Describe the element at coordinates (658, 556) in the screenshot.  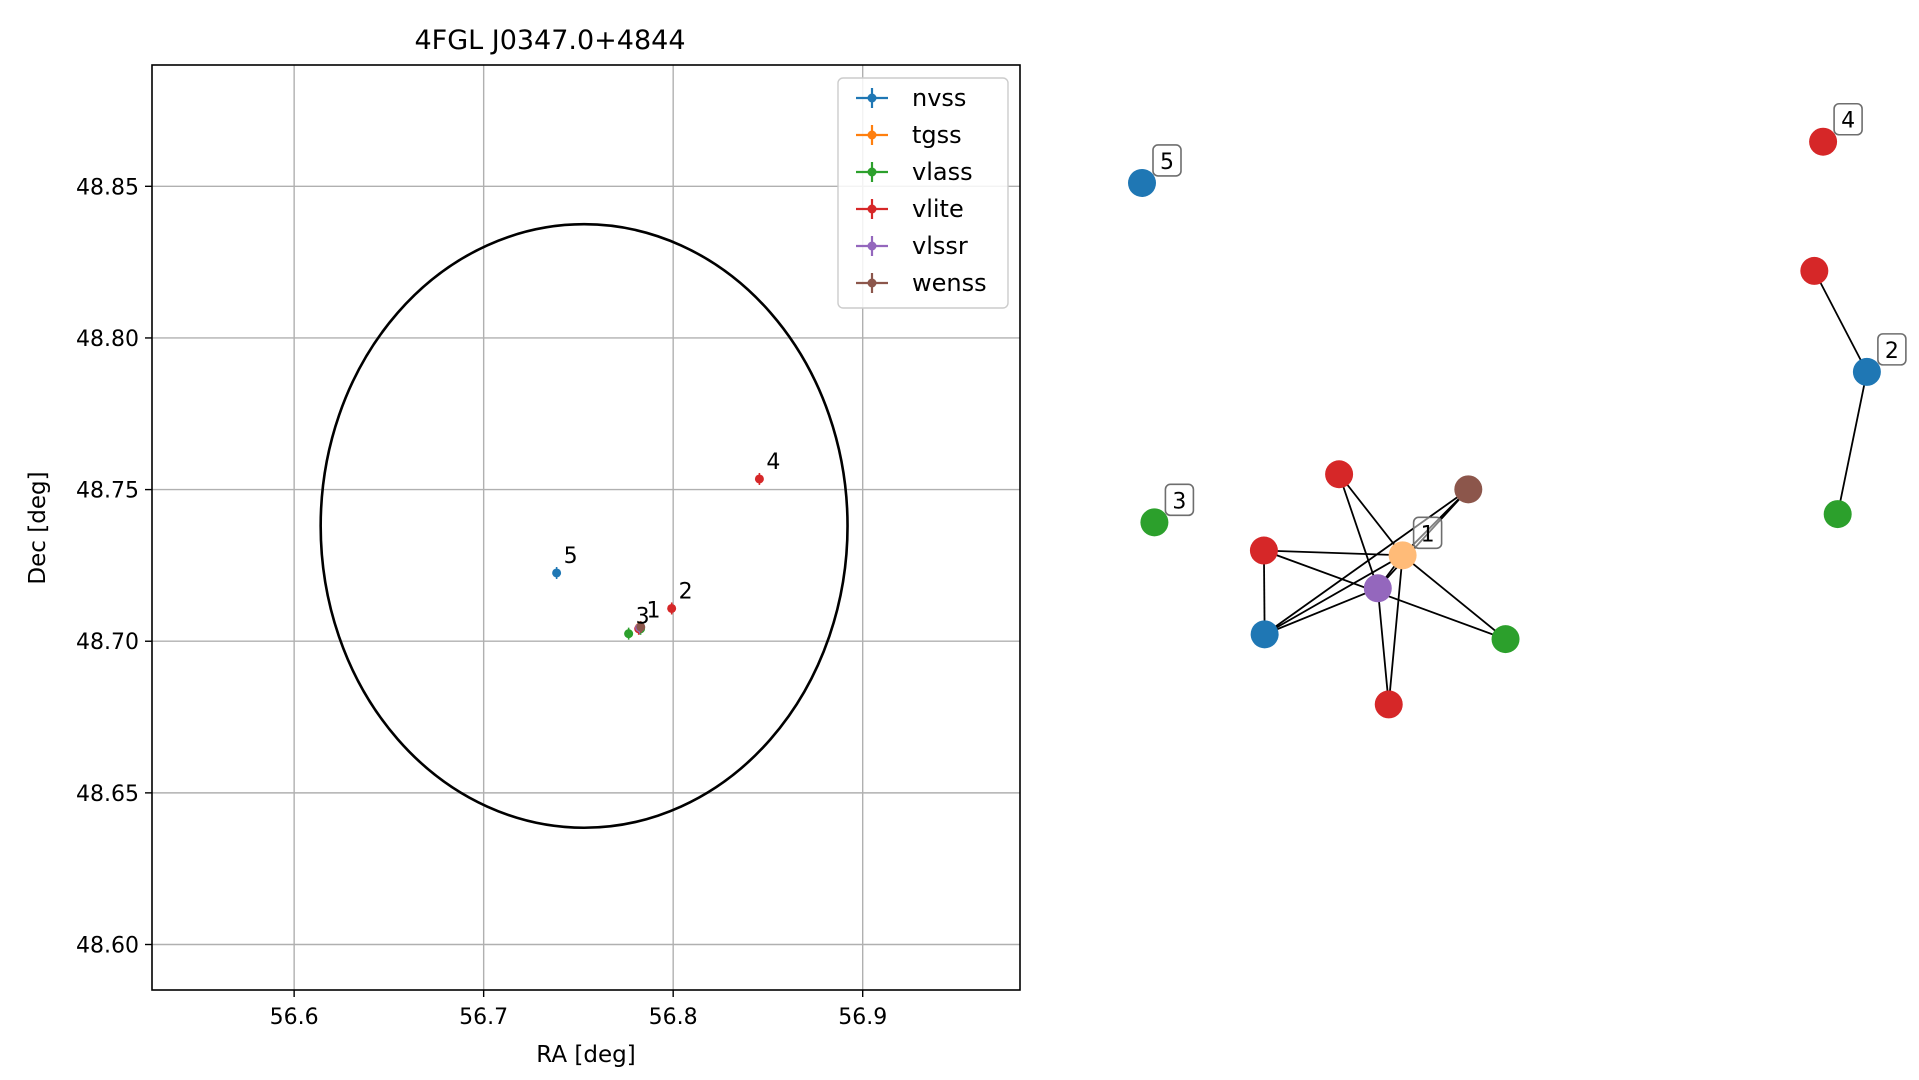
I see `data-points` at that location.